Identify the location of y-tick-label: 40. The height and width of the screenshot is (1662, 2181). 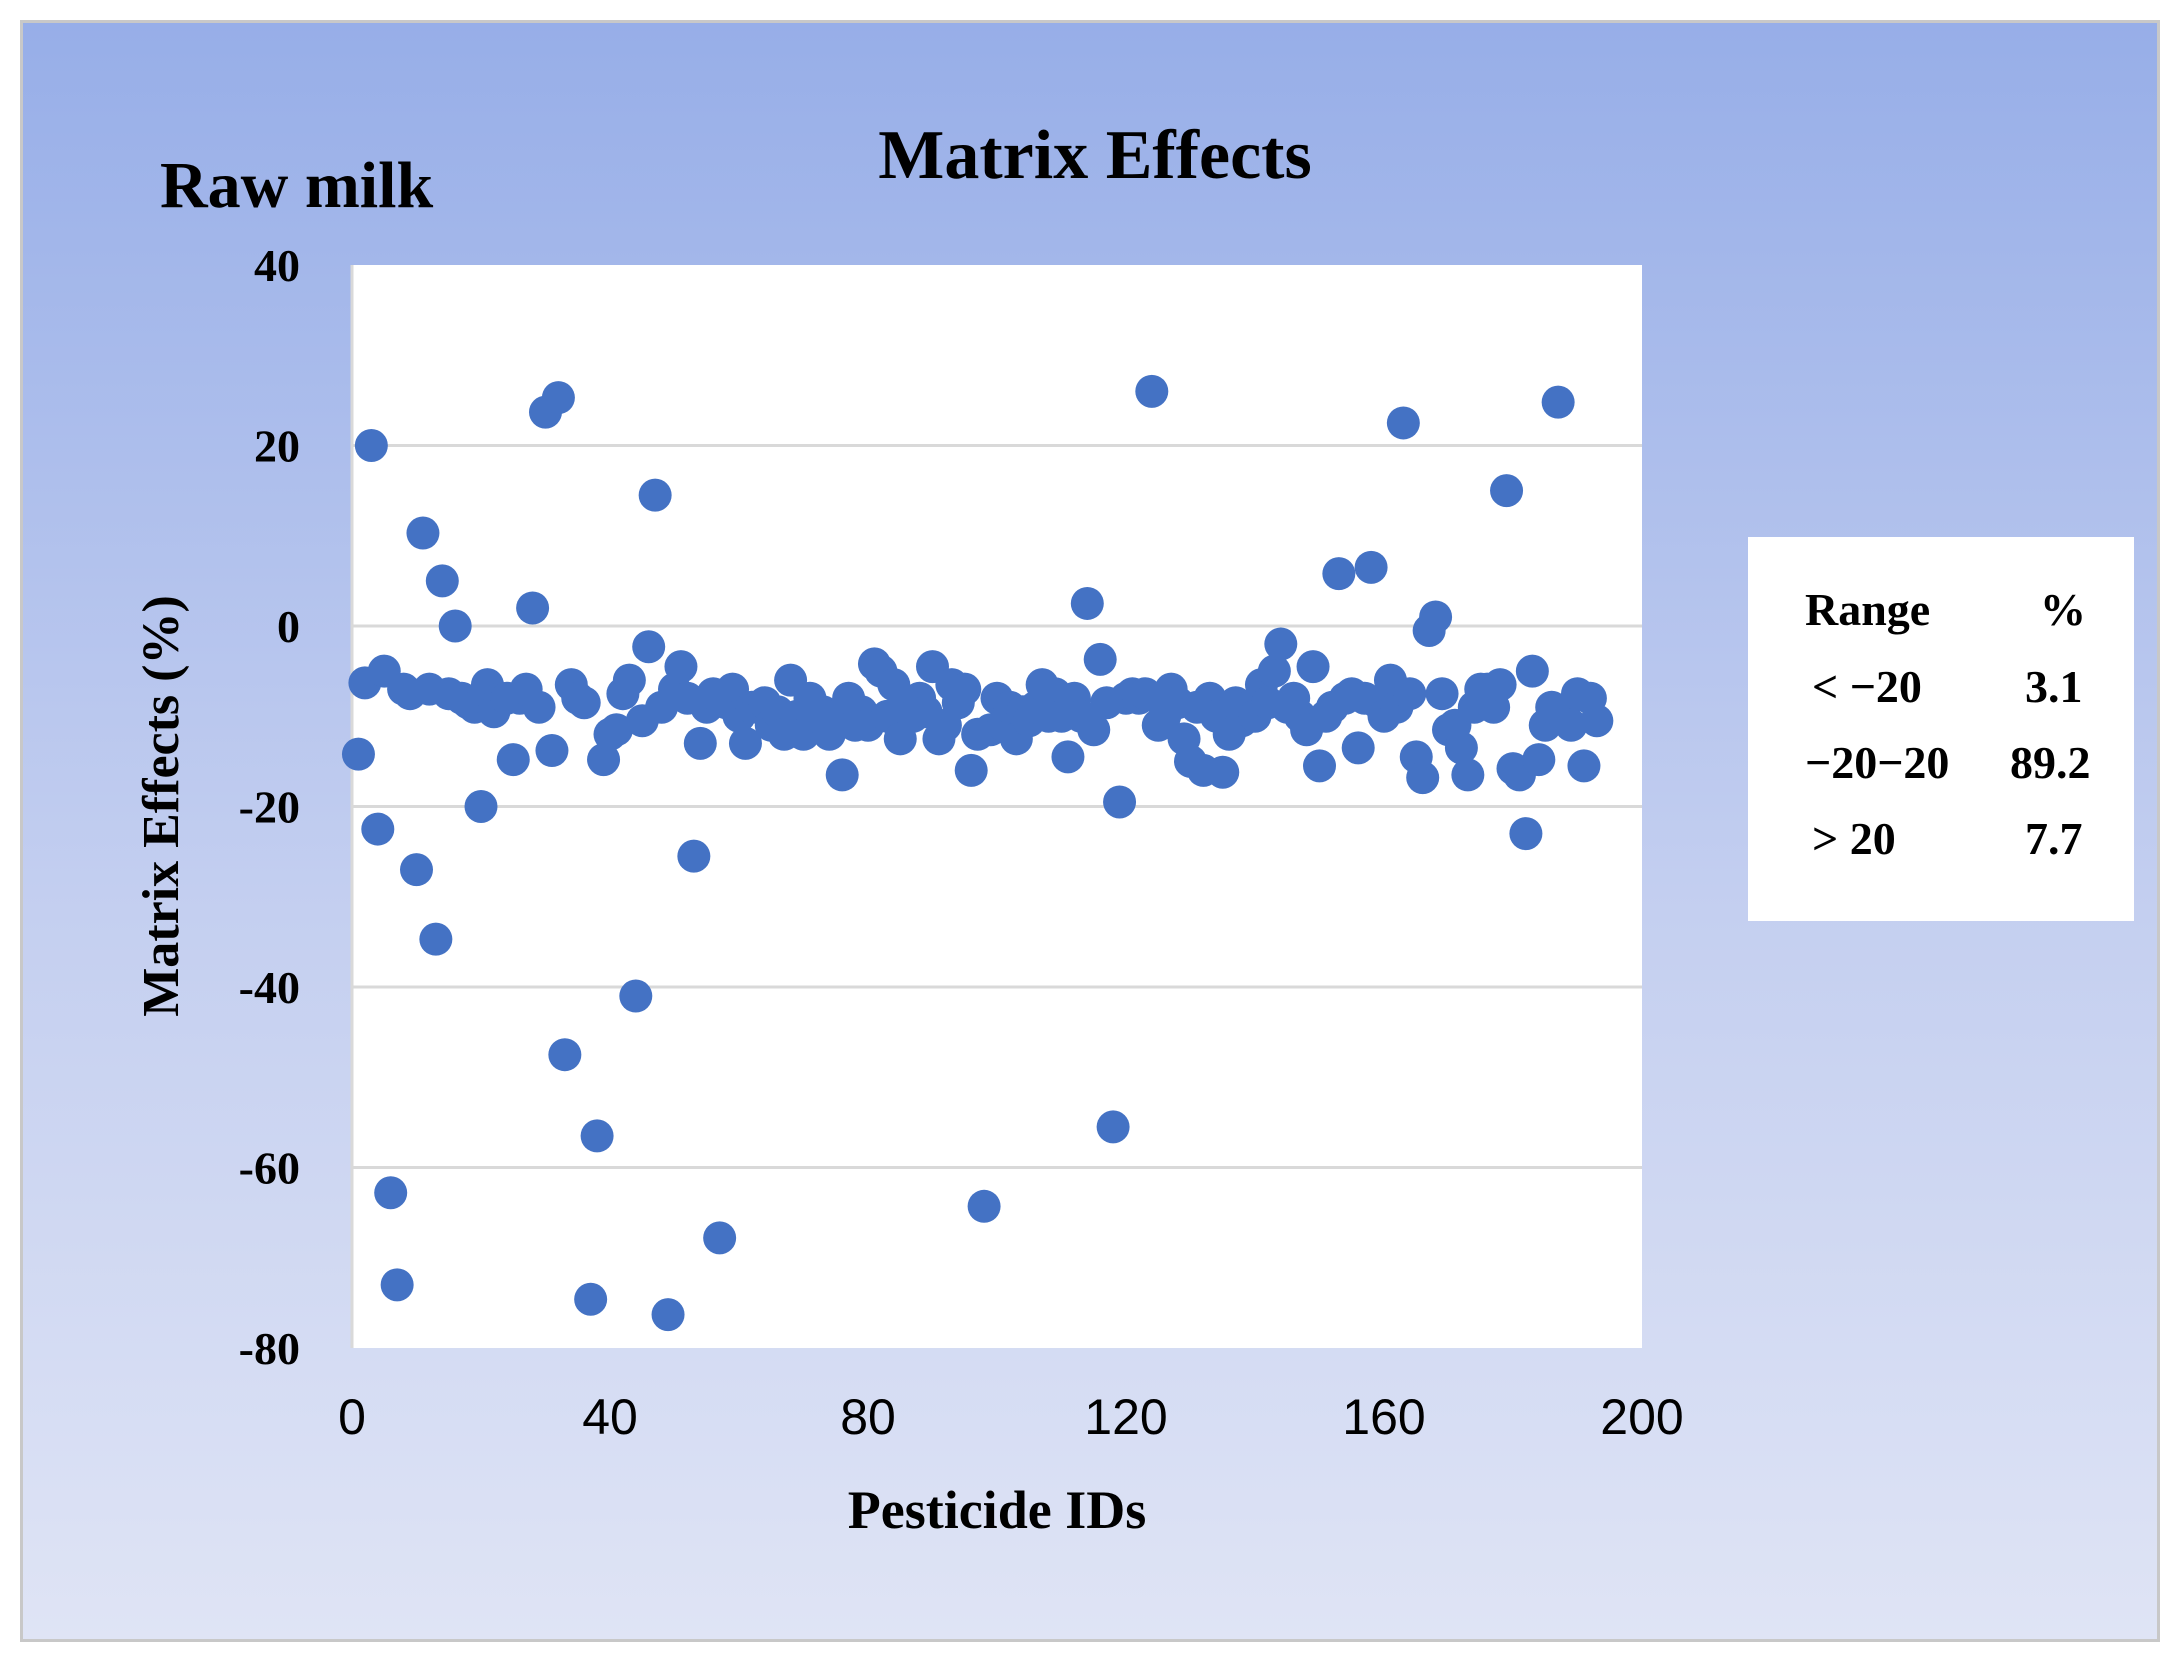
(277, 265).